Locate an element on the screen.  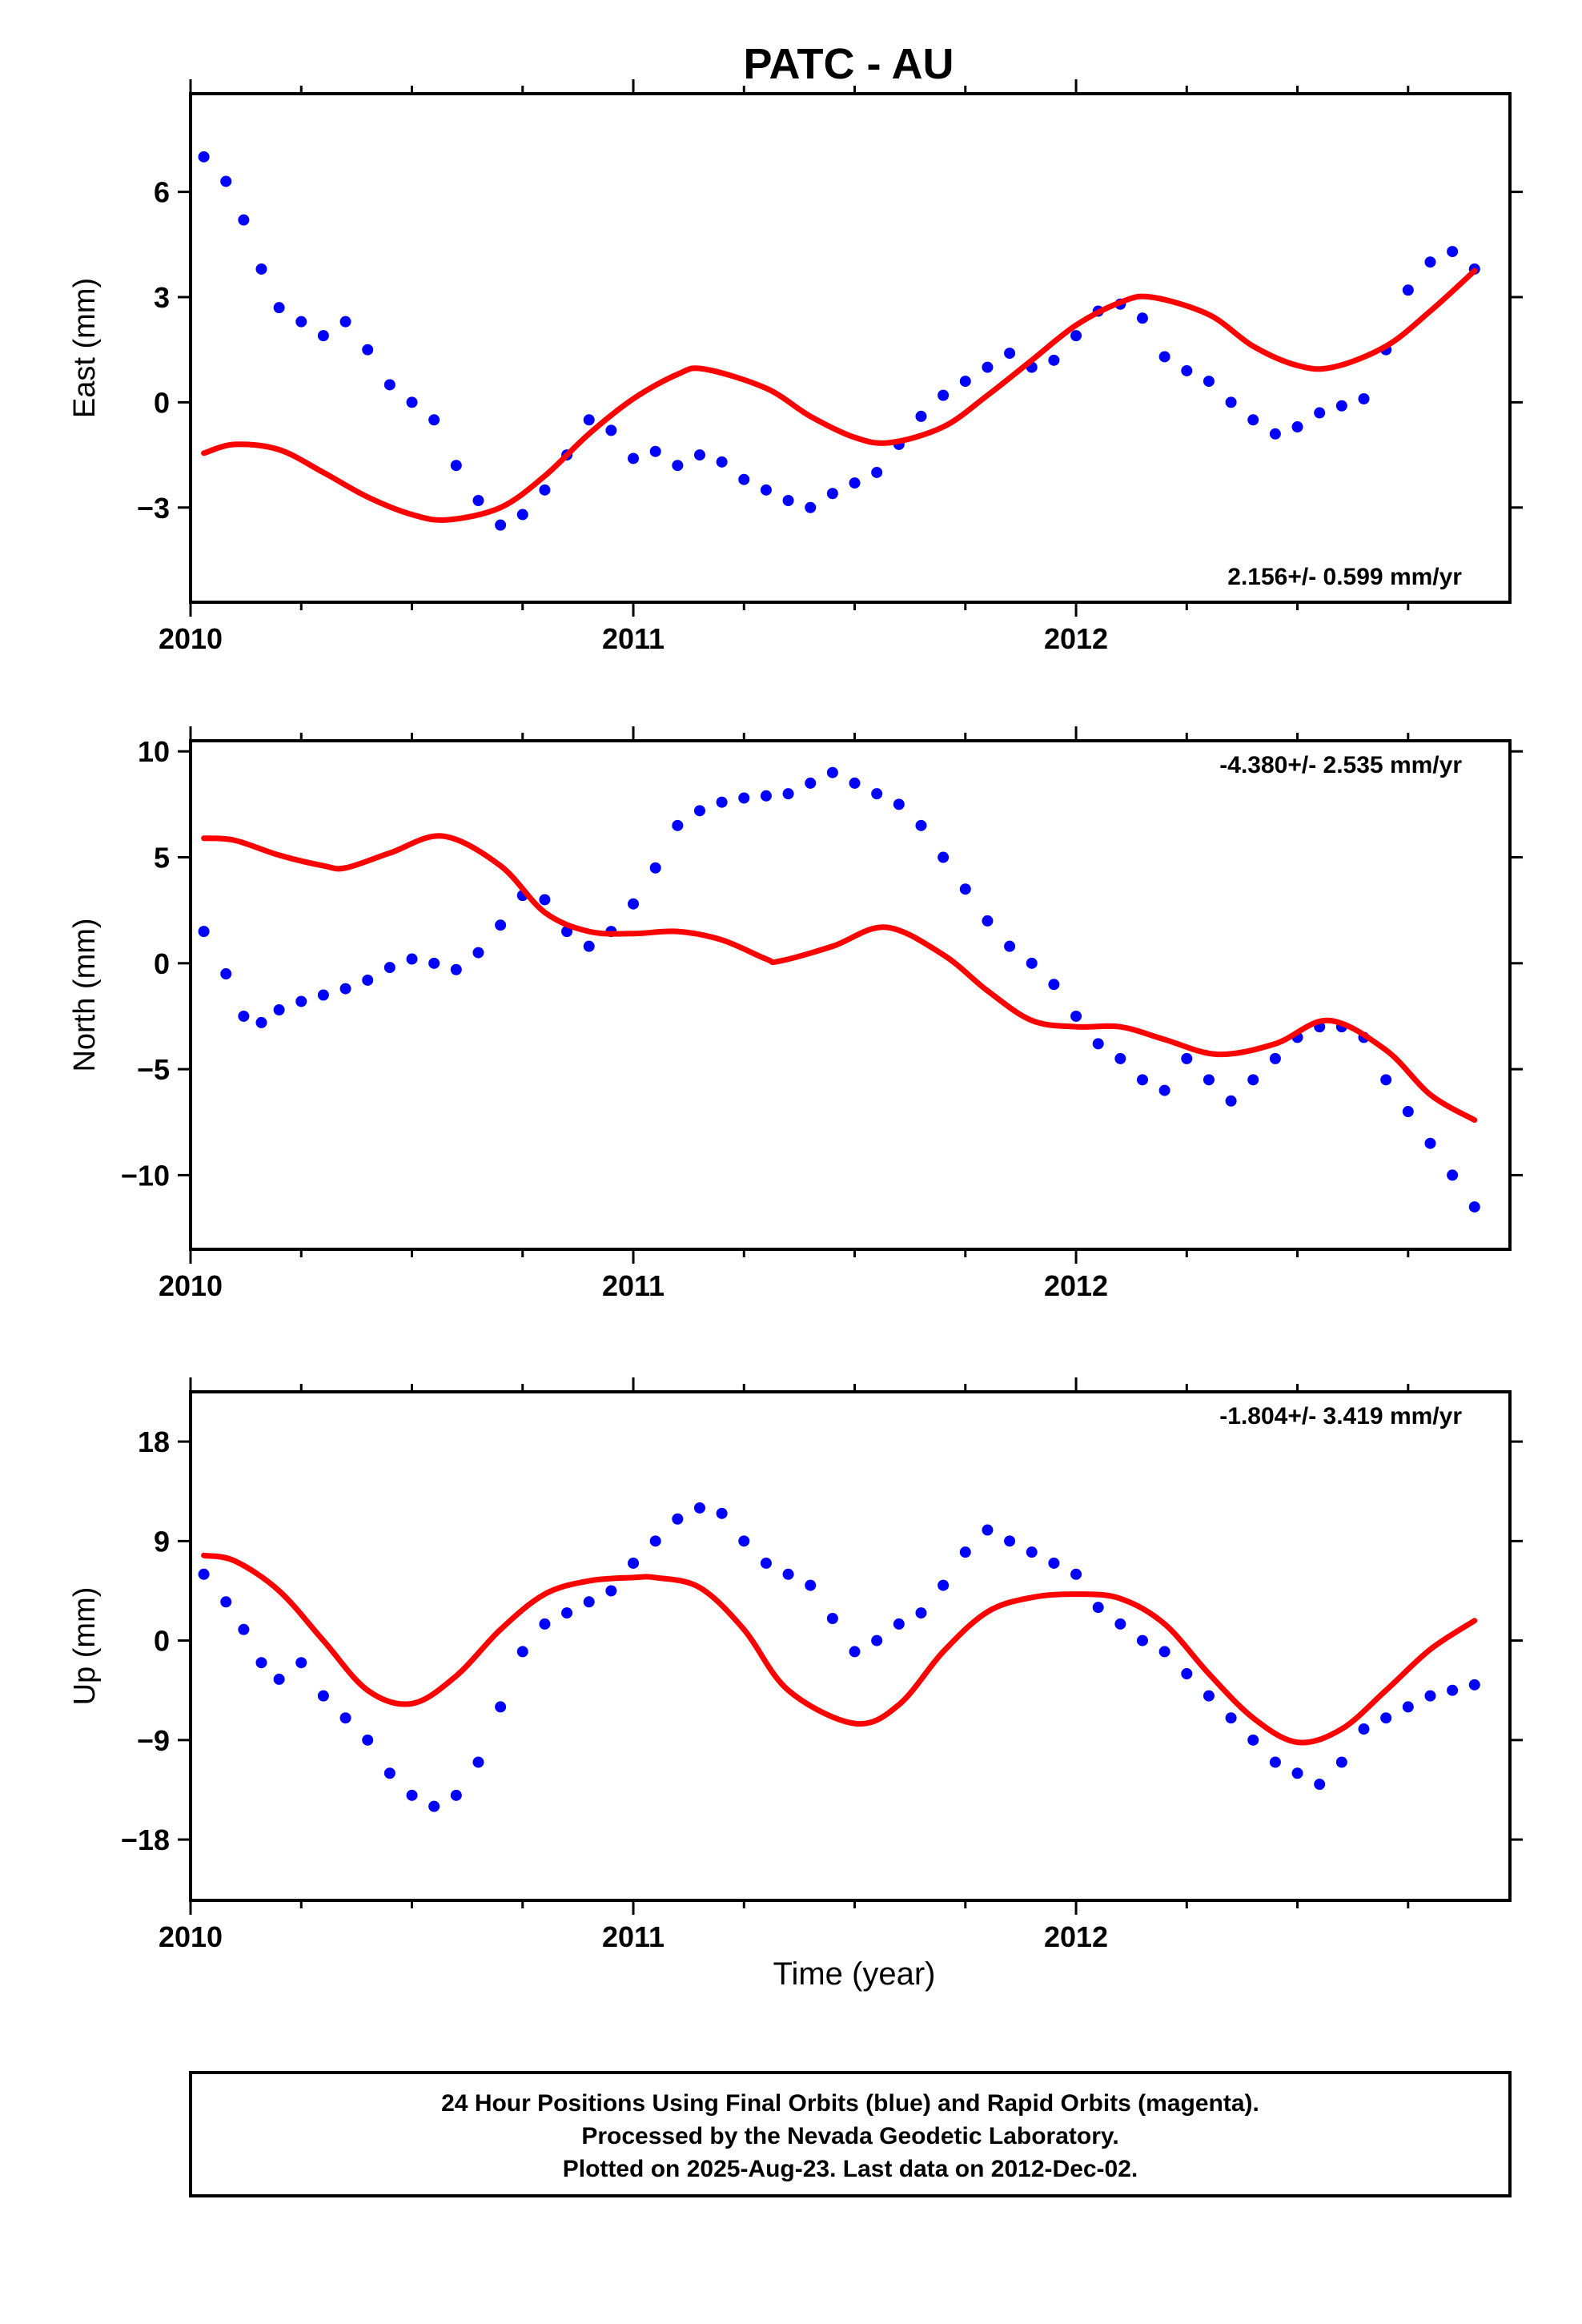
east-xtick-label: 2011 is located at coordinates (633, 638).